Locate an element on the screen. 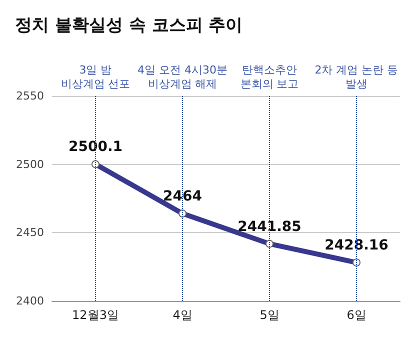  x-tick-label: 5일 is located at coordinates (270, 315).